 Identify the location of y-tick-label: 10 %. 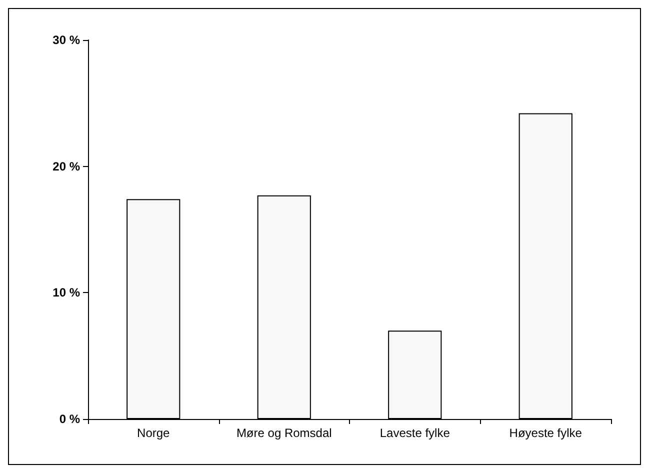
(66, 293).